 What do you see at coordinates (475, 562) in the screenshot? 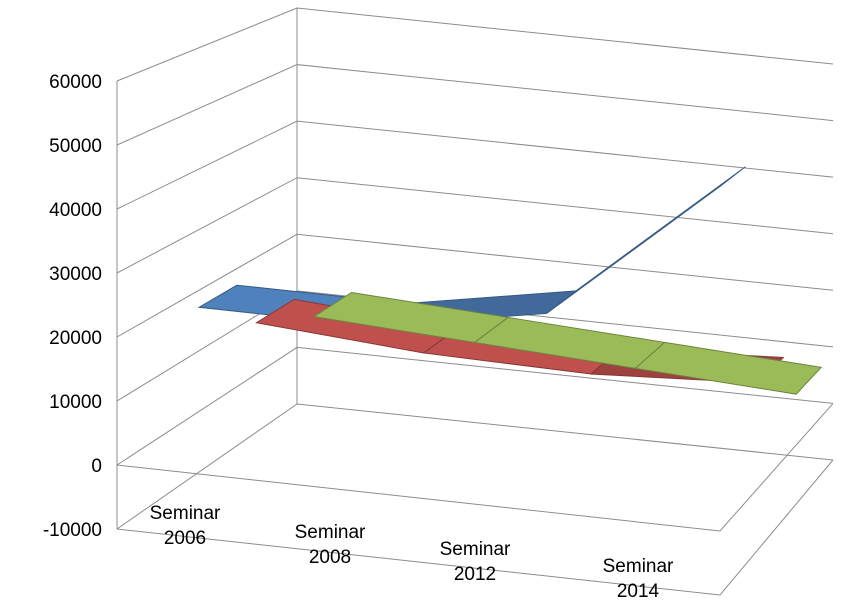
I see `category-label: Seminar 2012` at bounding box center [475, 562].